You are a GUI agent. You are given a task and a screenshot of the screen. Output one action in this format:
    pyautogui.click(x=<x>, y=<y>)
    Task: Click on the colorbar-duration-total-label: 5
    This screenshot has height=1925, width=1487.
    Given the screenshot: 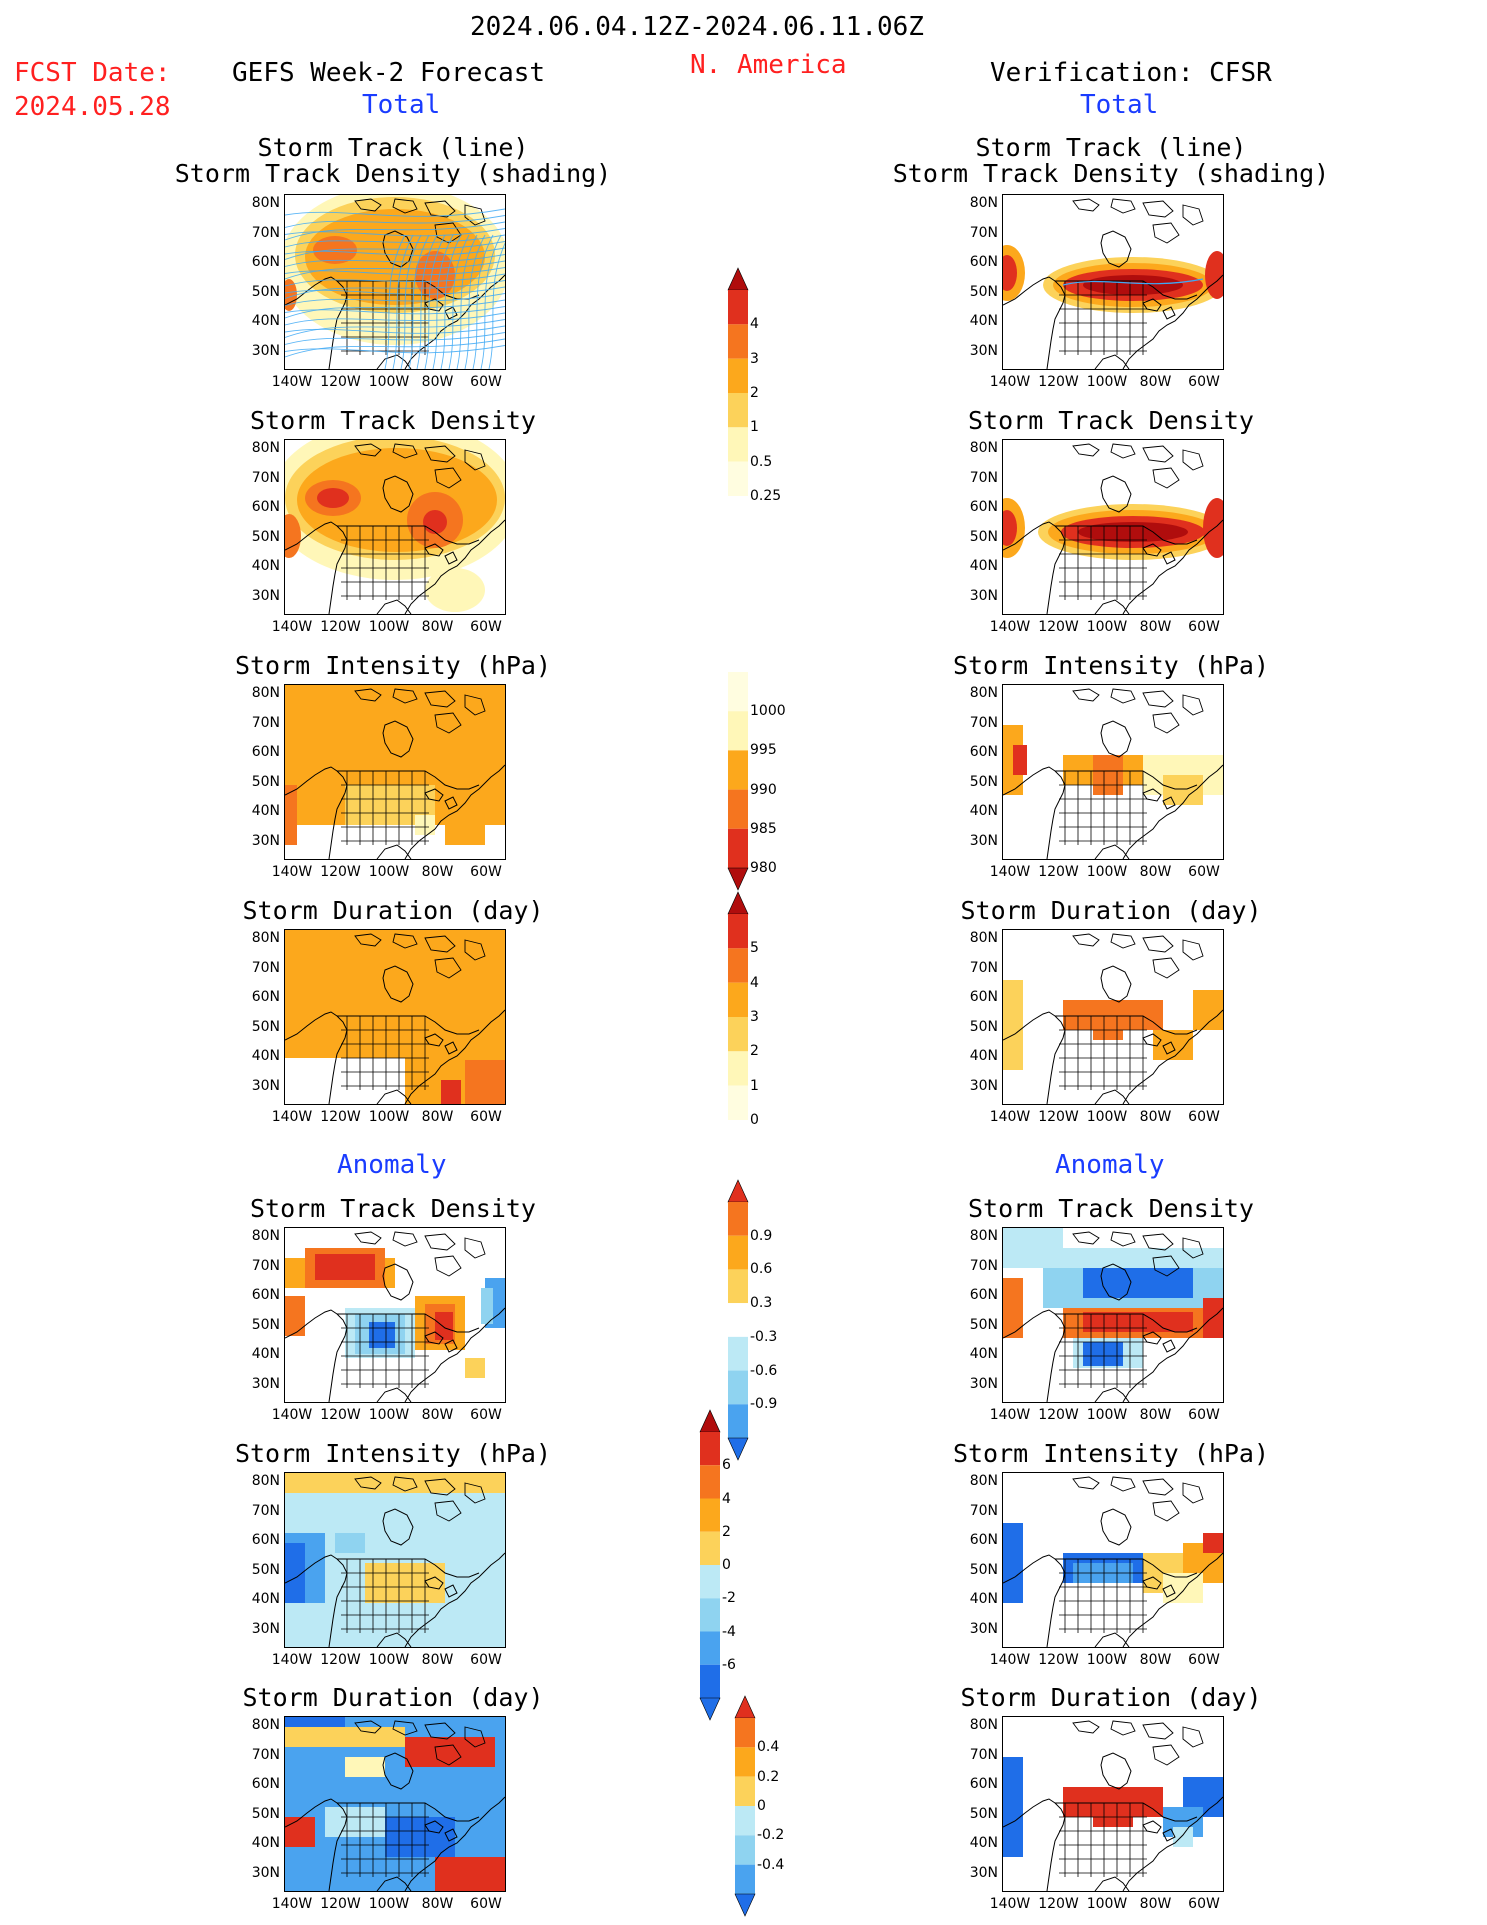 What is the action you would take?
    pyautogui.click(x=754, y=948)
    